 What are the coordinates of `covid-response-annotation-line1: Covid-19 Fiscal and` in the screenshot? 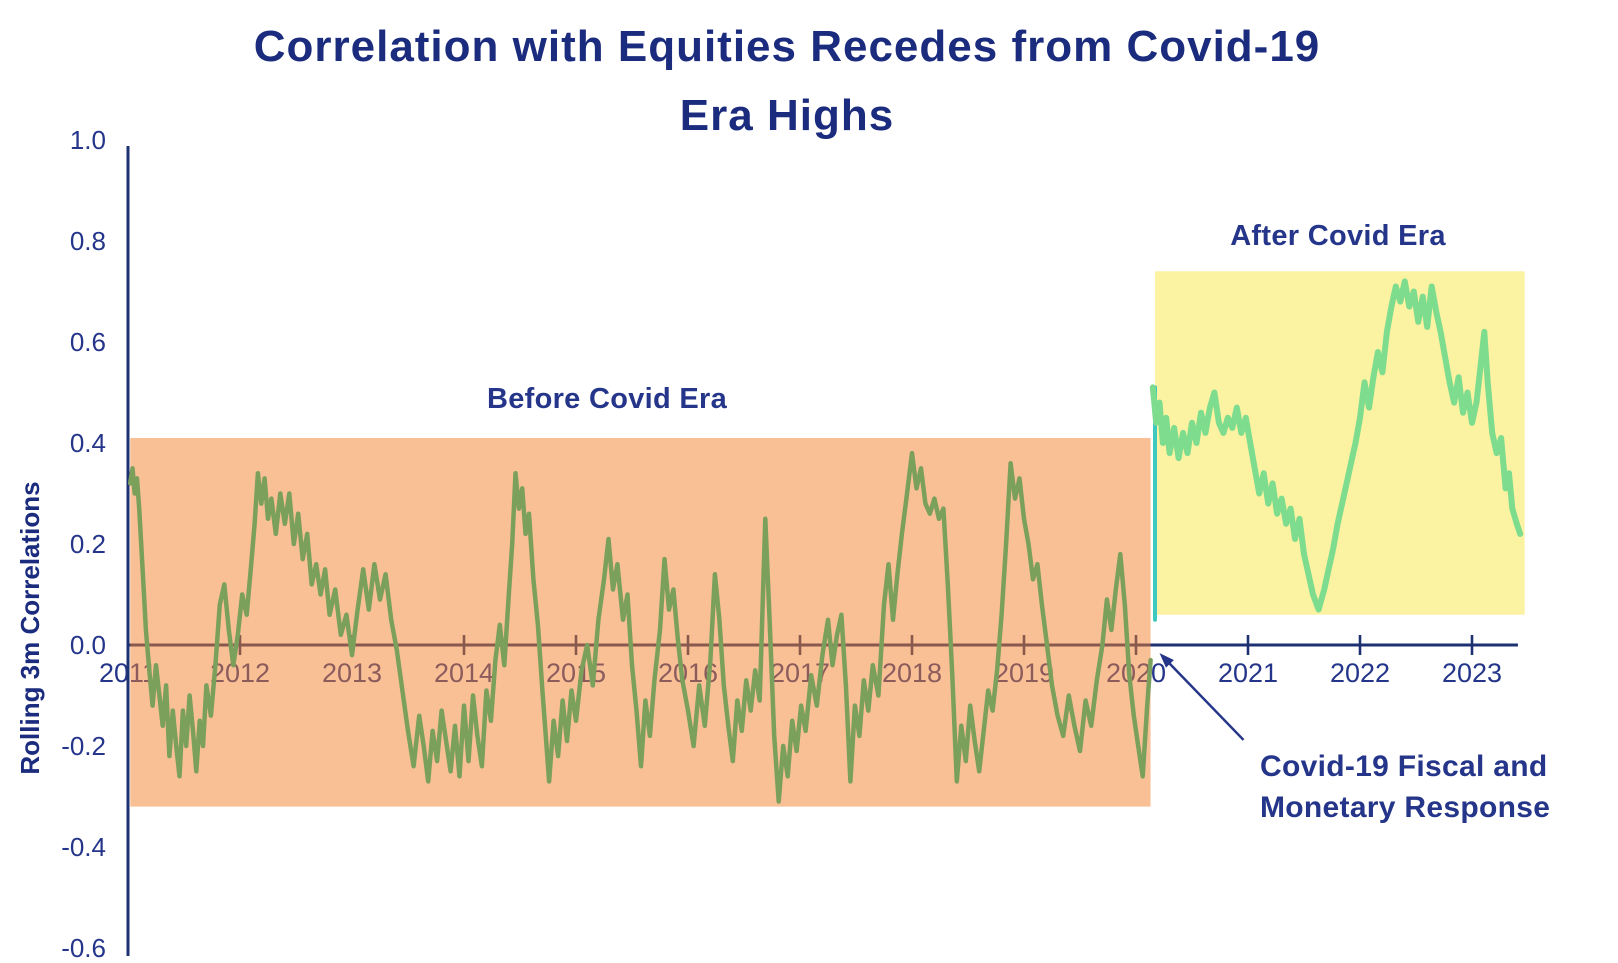 It's located at (1404, 766).